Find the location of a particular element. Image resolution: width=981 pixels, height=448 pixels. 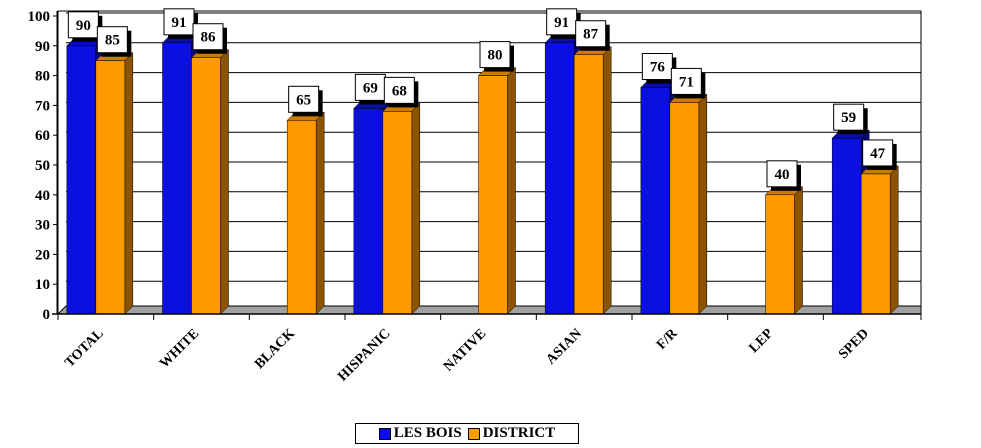

bar-district-total is located at coordinates (110, 187).